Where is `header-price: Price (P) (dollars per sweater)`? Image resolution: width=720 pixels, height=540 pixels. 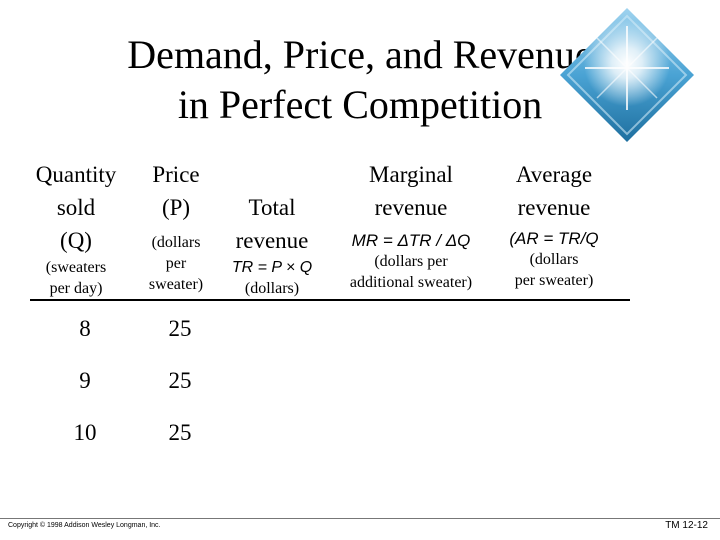
header-price: Price (P) (dollars per sweater) is located at coordinates (176, 226).